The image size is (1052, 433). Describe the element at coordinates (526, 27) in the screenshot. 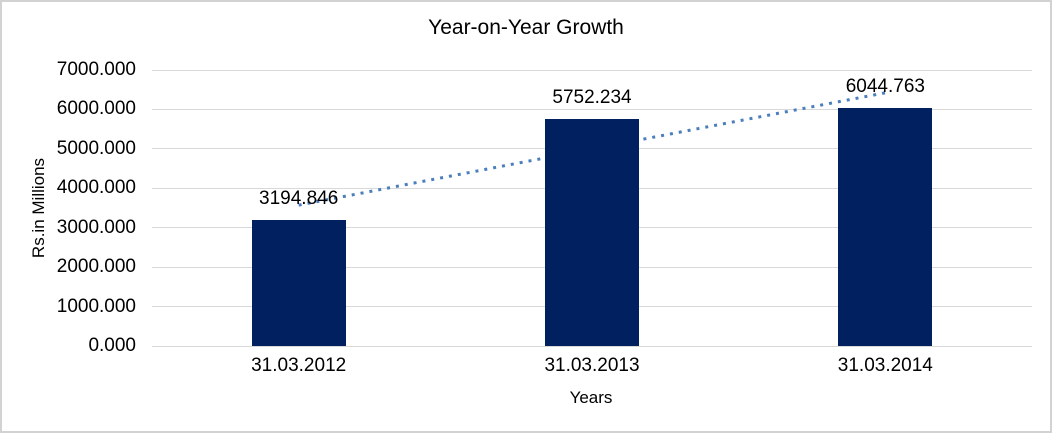

I see `chart-title: Year-on-Year Growth` at that location.